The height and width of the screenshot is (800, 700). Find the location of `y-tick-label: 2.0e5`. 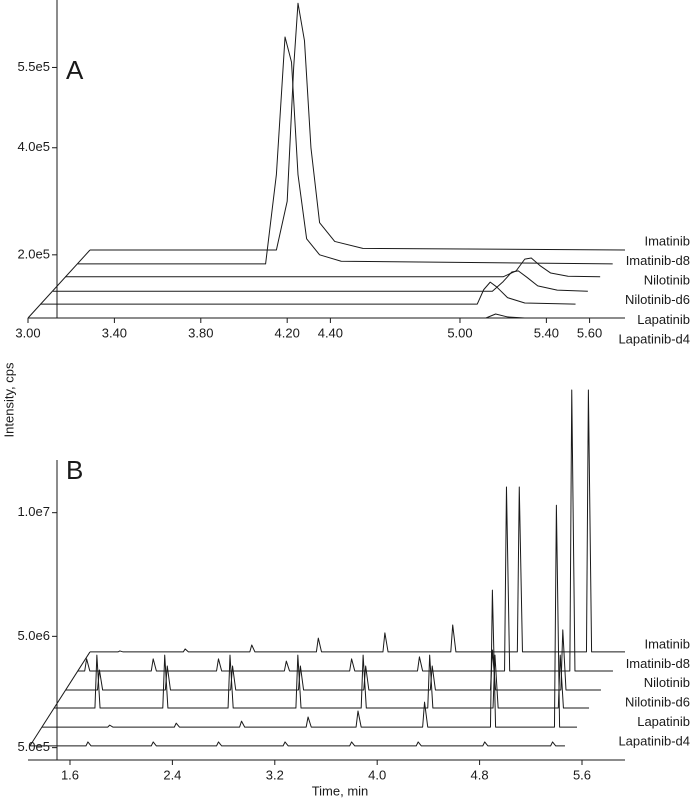

y-tick-label: 2.0e5 is located at coordinates (33, 253).